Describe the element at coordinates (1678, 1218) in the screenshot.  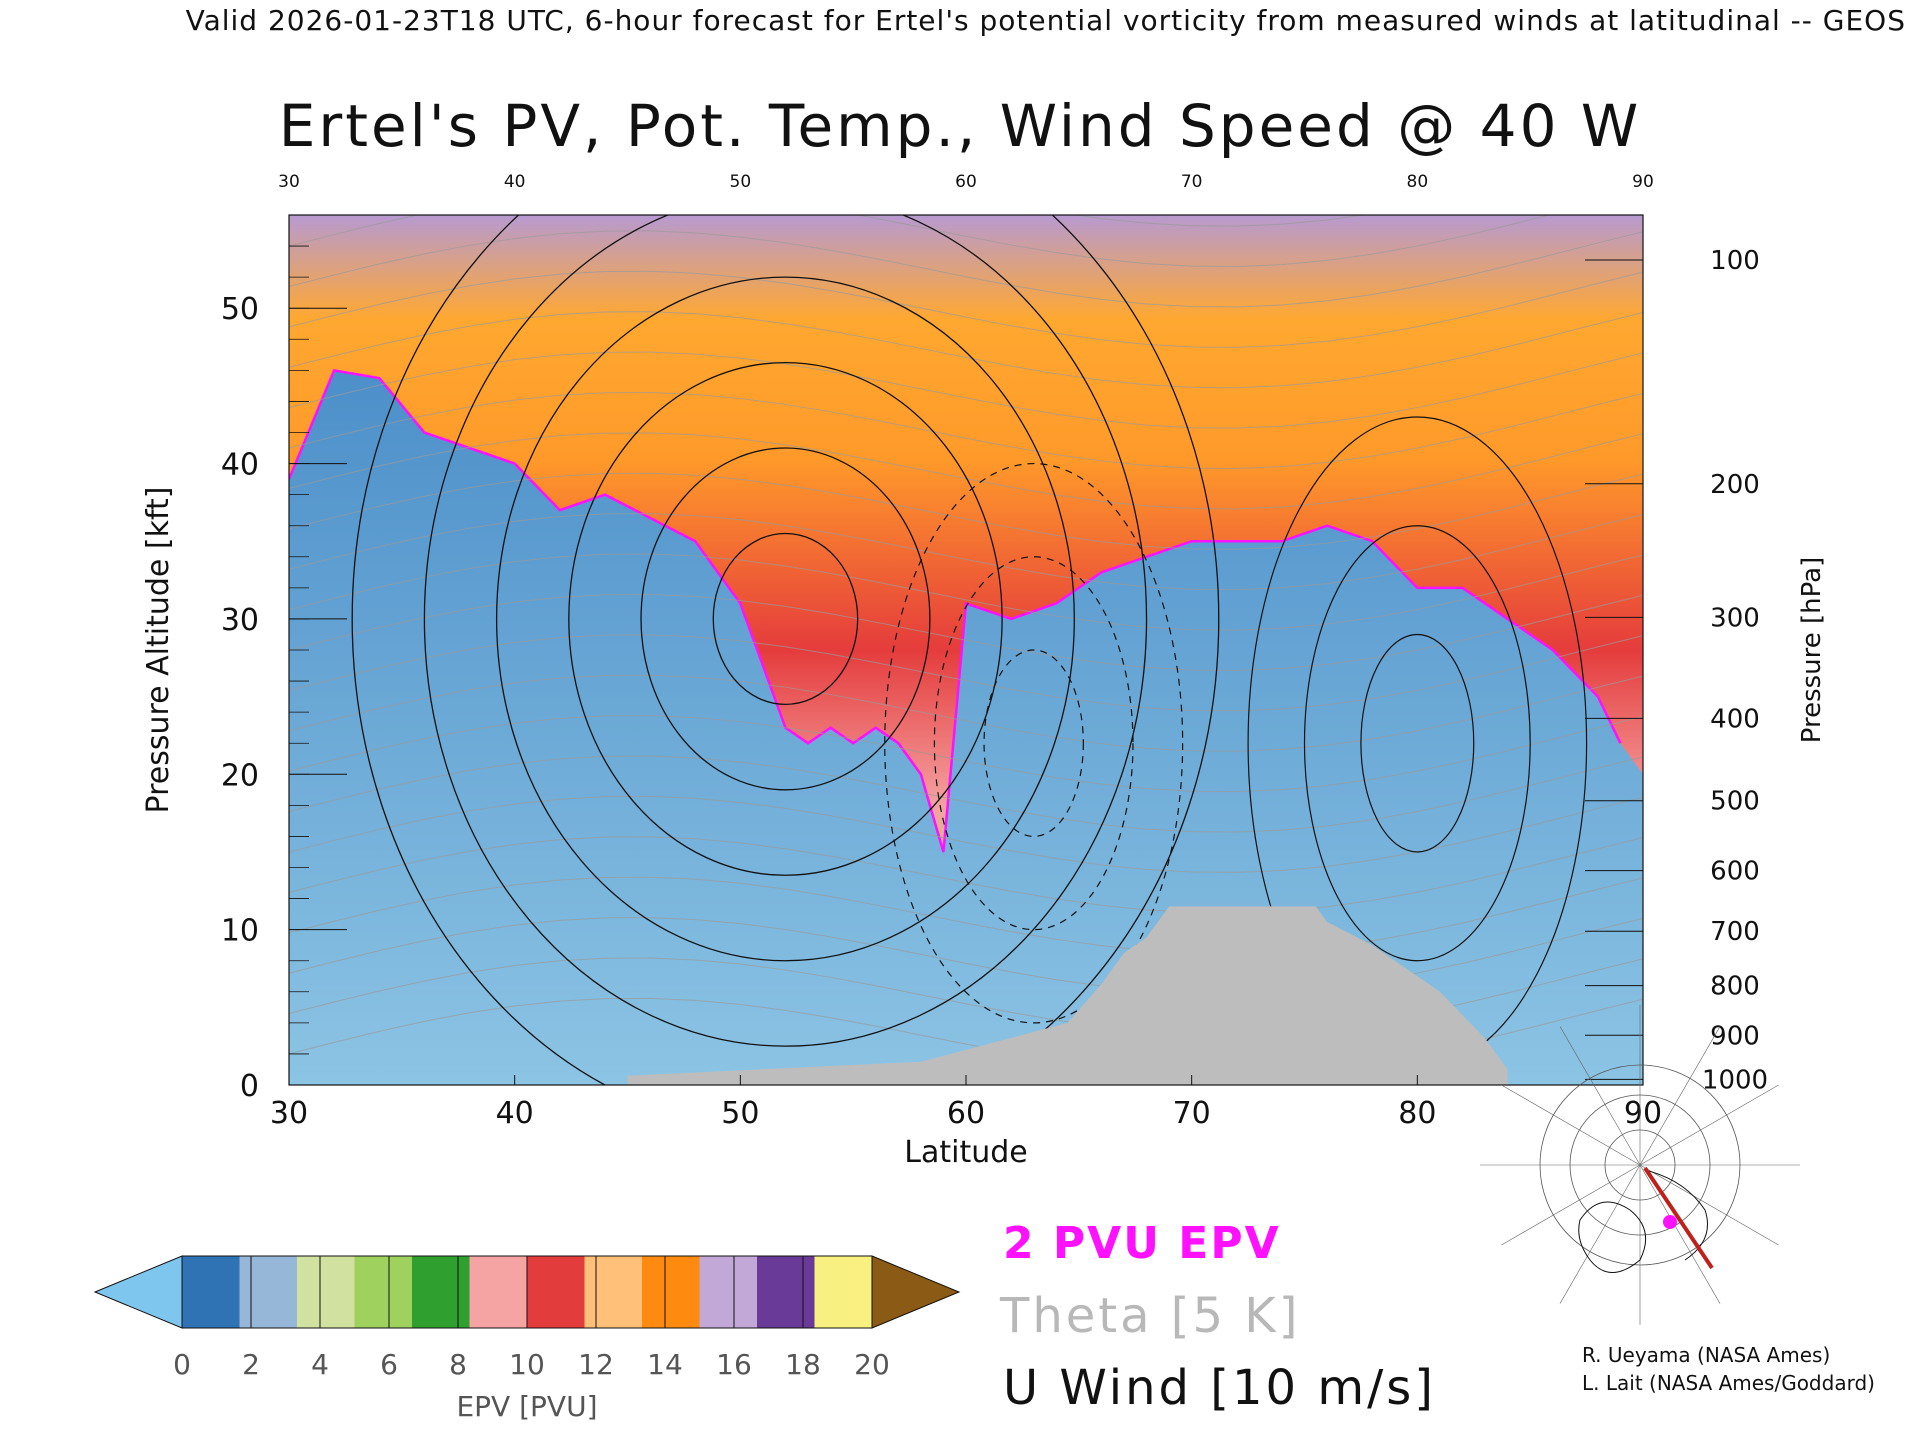
I see `cross-section-track` at that location.